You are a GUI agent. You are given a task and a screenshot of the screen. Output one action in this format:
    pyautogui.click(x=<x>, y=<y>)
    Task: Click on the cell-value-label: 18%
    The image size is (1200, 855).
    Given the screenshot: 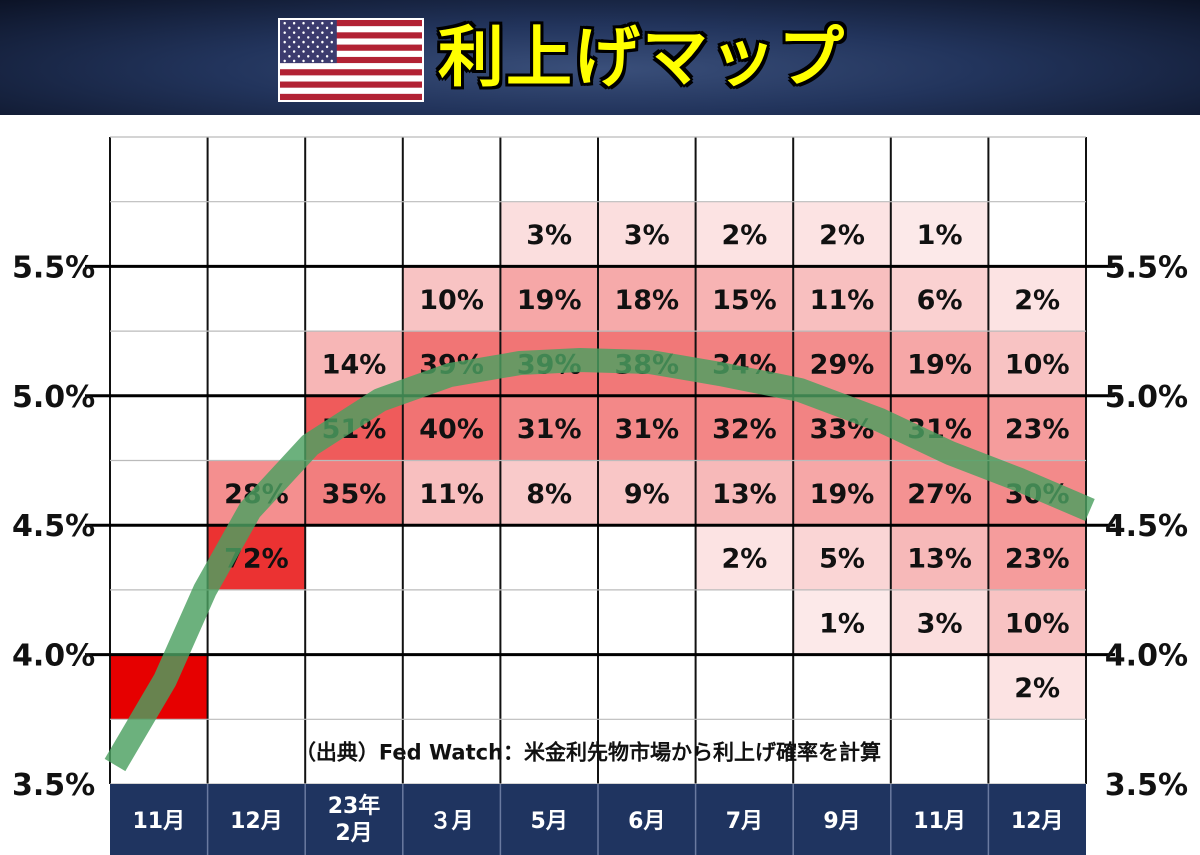 What is the action you would take?
    pyautogui.click(x=646, y=300)
    